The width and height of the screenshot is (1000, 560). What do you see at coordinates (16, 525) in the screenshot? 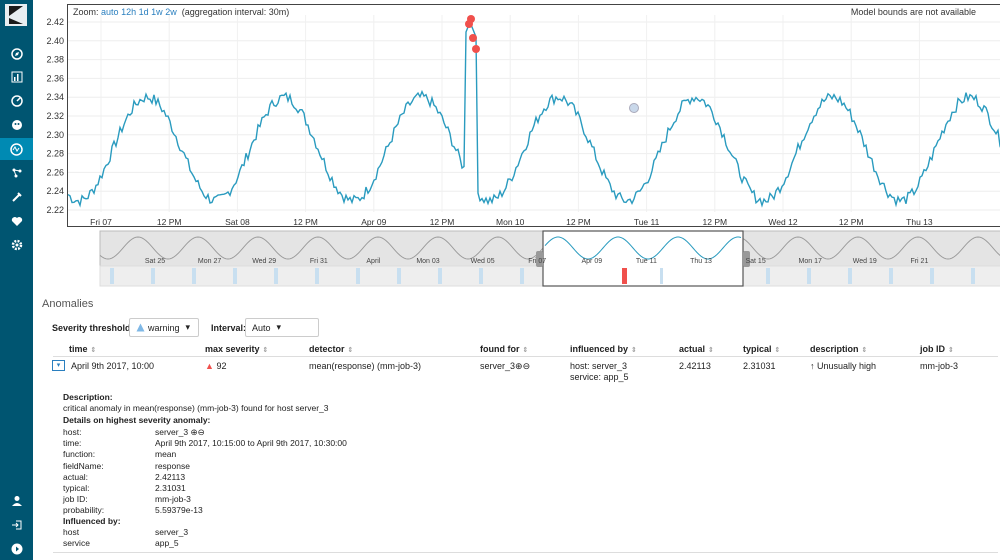
I see `logout-icon` at bounding box center [16, 525].